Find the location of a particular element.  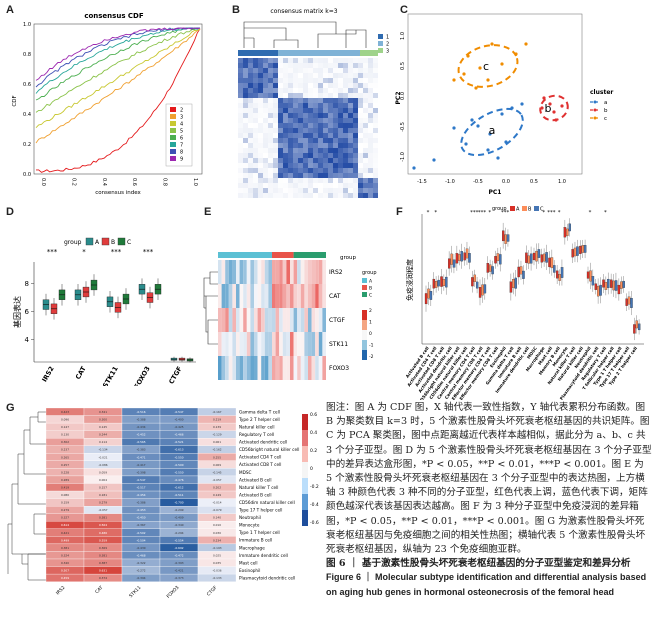

panel-c-point-cluster-a is located at coordinates (466, 144).